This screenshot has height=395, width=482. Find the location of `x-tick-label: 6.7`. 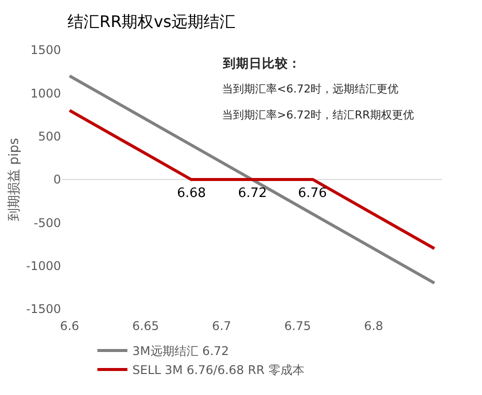

x-tick-label: 6.7 is located at coordinates (222, 326).